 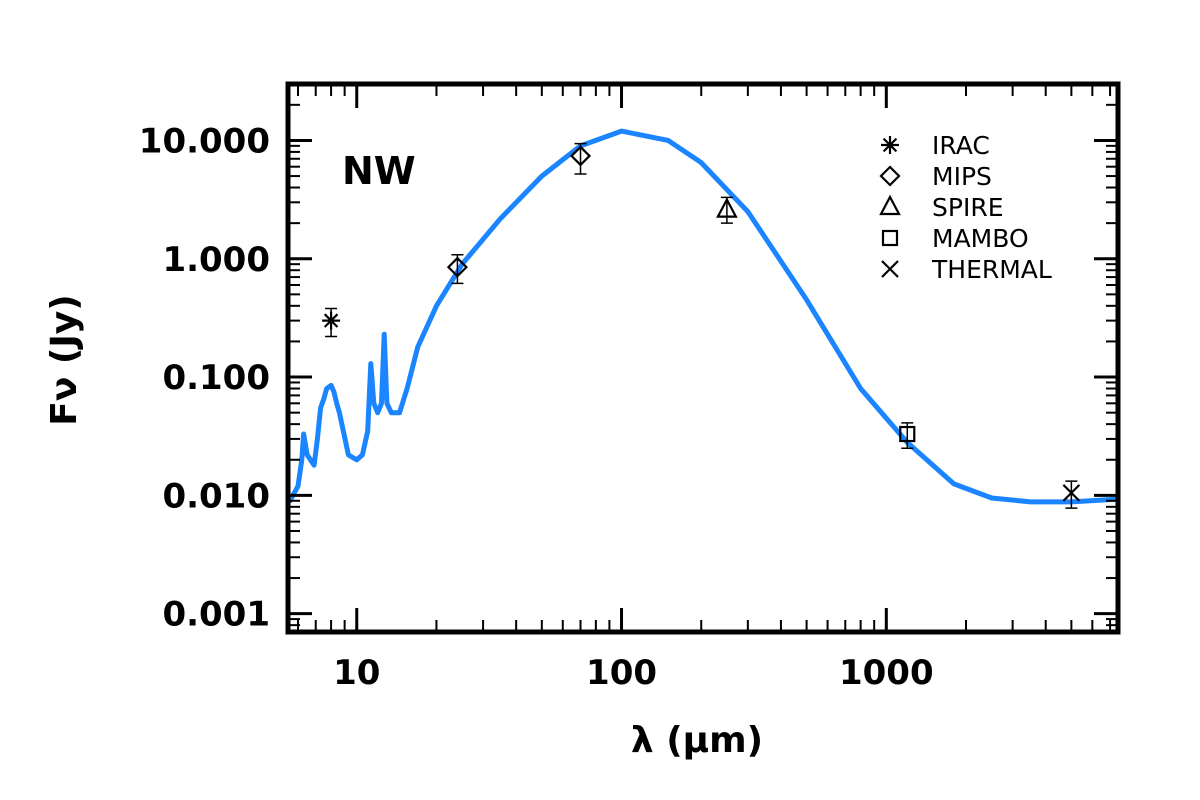 What do you see at coordinates (890, 238) in the screenshot?
I see `legend-symbol-mambo` at bounding box center [890, 238].